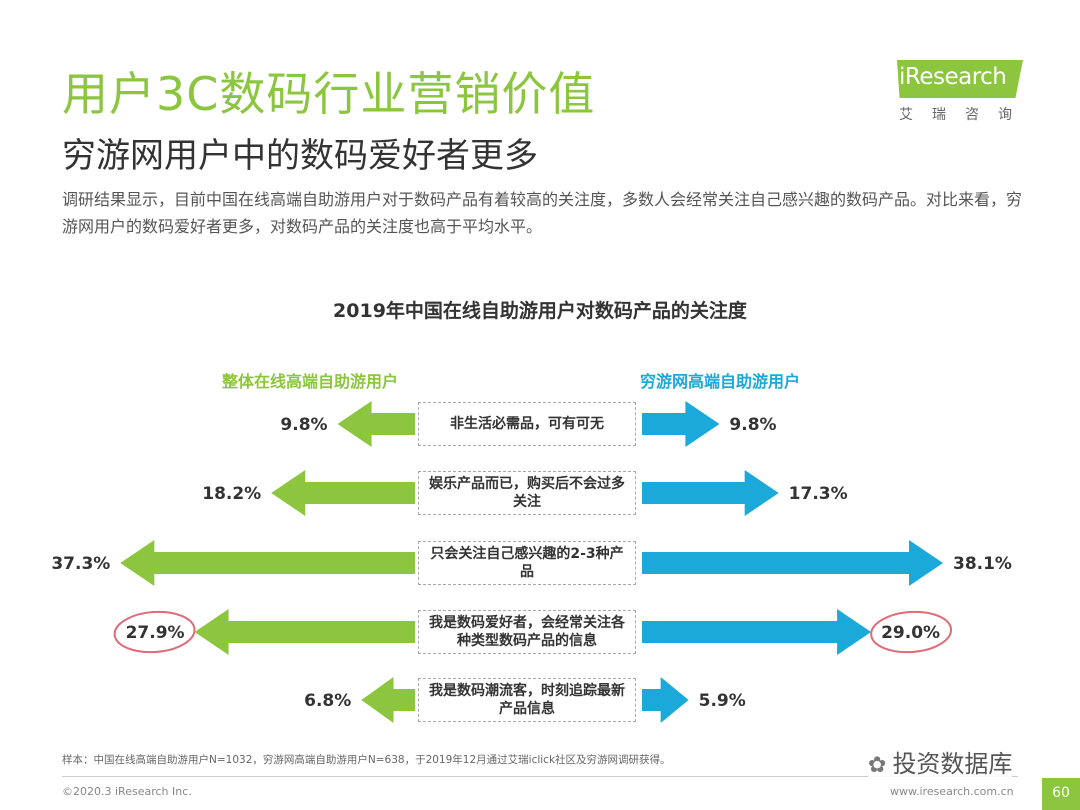 The height and width of the screenshot is (810, 1080). I want to click on footer-divider, so click(540, 776).